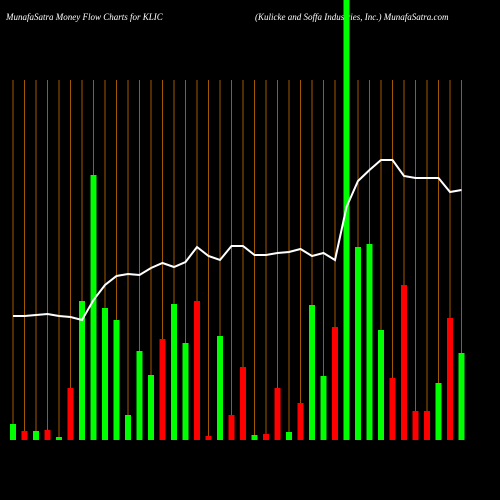  Describe the element at coordinates (84, 17) in the screenshot. I see `chart-title: MunafaSatra Money Flow Charts for KLIC` at that location.